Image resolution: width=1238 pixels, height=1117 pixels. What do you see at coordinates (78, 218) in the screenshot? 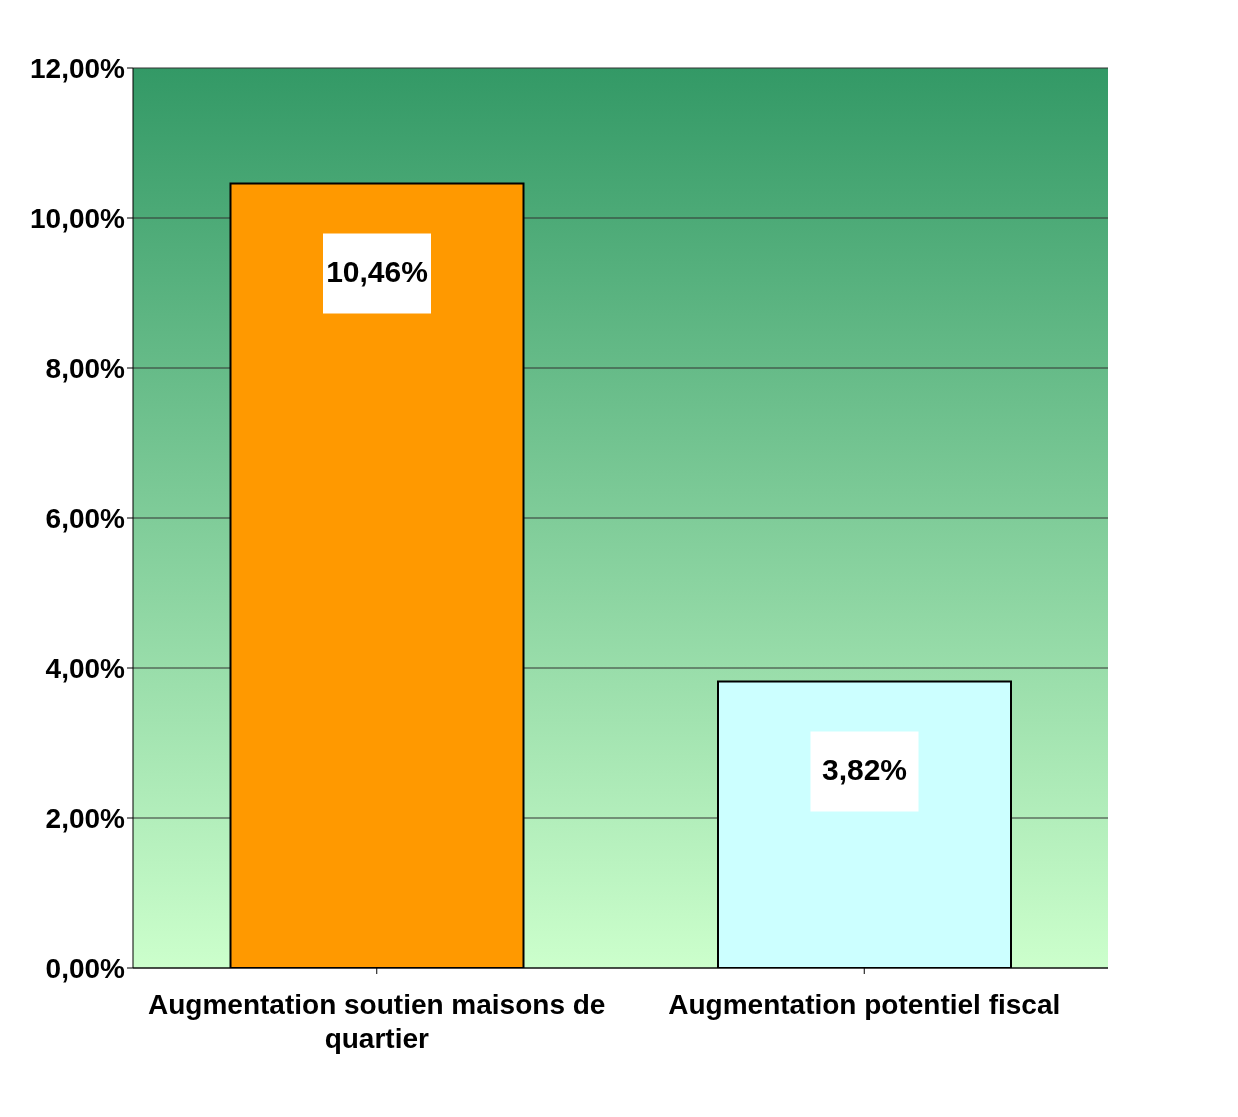
I see `y-tick-label: 10,00%` at bounding box center [78, 218].